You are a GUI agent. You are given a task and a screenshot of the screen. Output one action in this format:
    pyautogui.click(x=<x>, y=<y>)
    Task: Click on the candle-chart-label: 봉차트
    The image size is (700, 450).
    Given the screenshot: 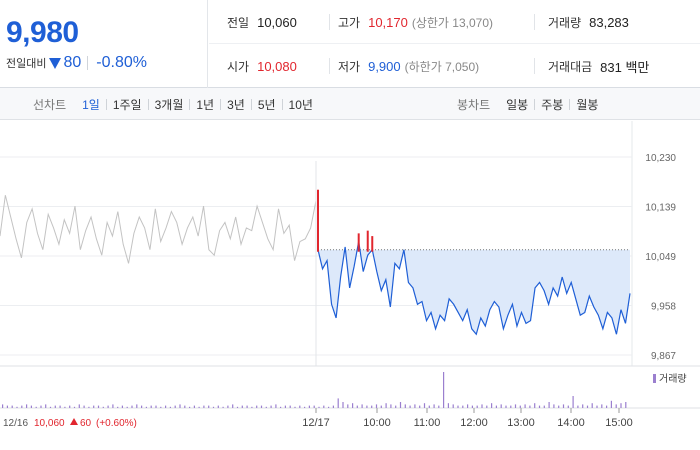 What is the action you would take?
    pyautogui.click(x=474, y=104)
    